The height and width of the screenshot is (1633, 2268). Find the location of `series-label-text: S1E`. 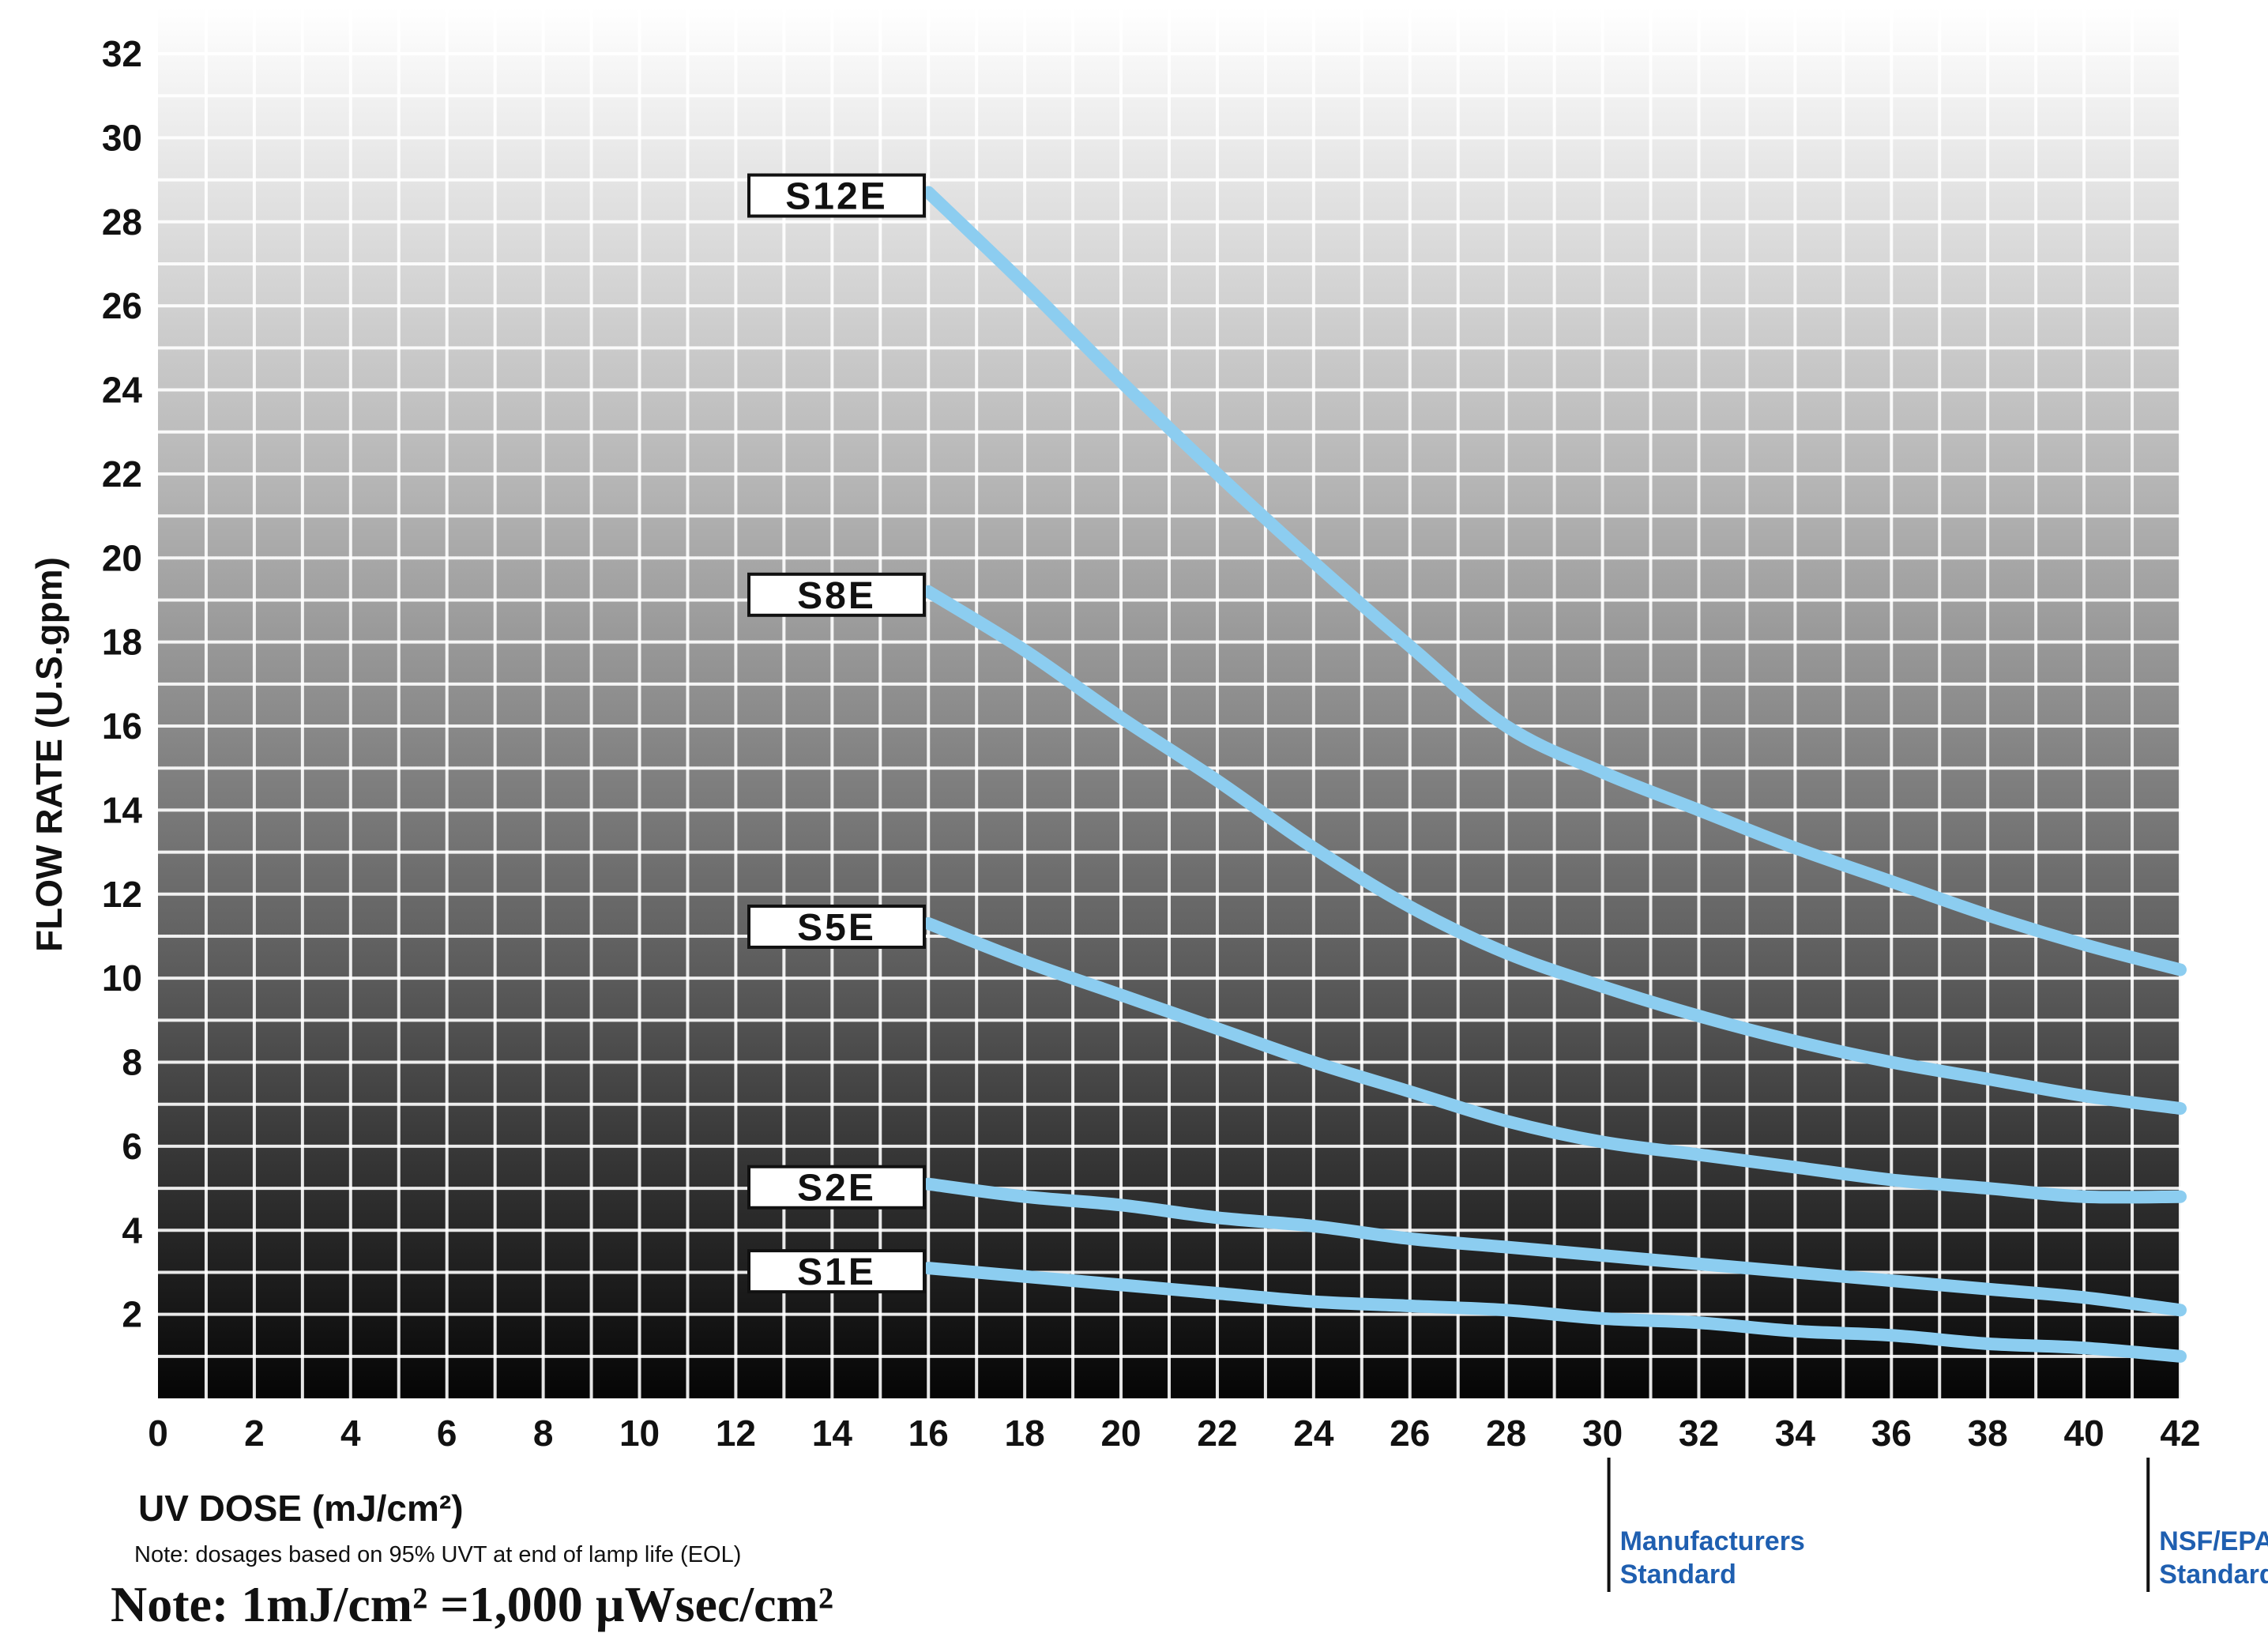

series-label-text: S1E is located at coordinates (836, 1272).